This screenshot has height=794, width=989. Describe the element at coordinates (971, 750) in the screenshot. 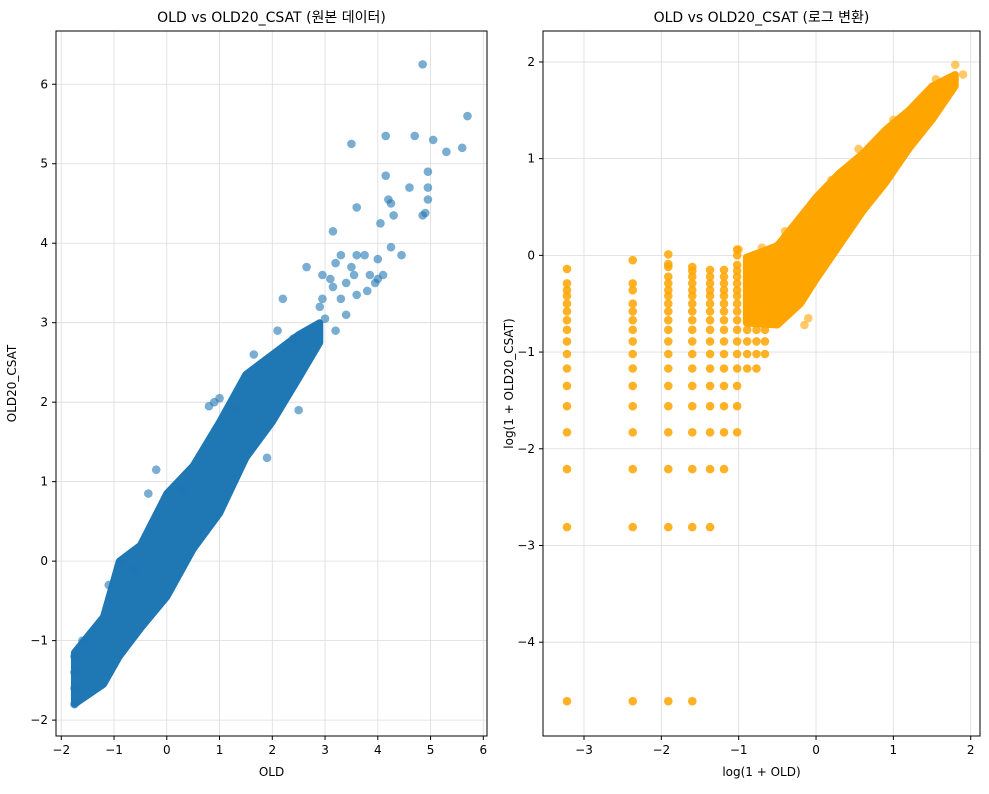

I see `x-tick-label: 2` at that location.